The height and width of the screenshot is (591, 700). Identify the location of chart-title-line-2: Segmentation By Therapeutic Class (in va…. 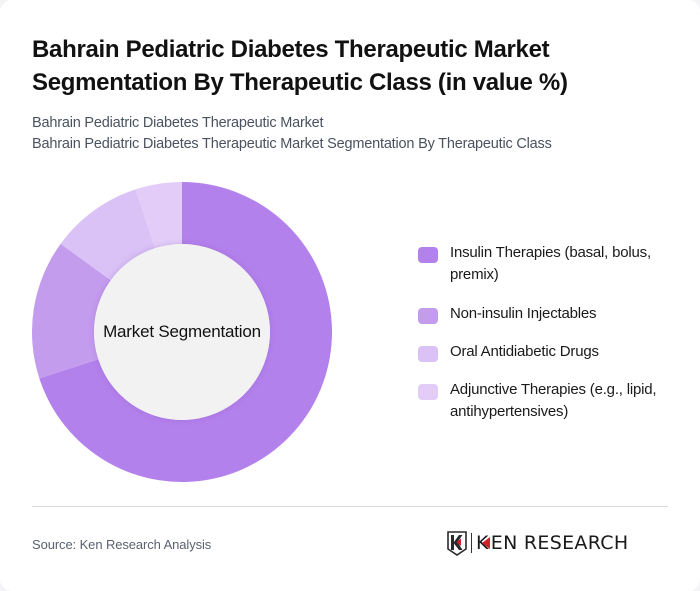
(300, 82).